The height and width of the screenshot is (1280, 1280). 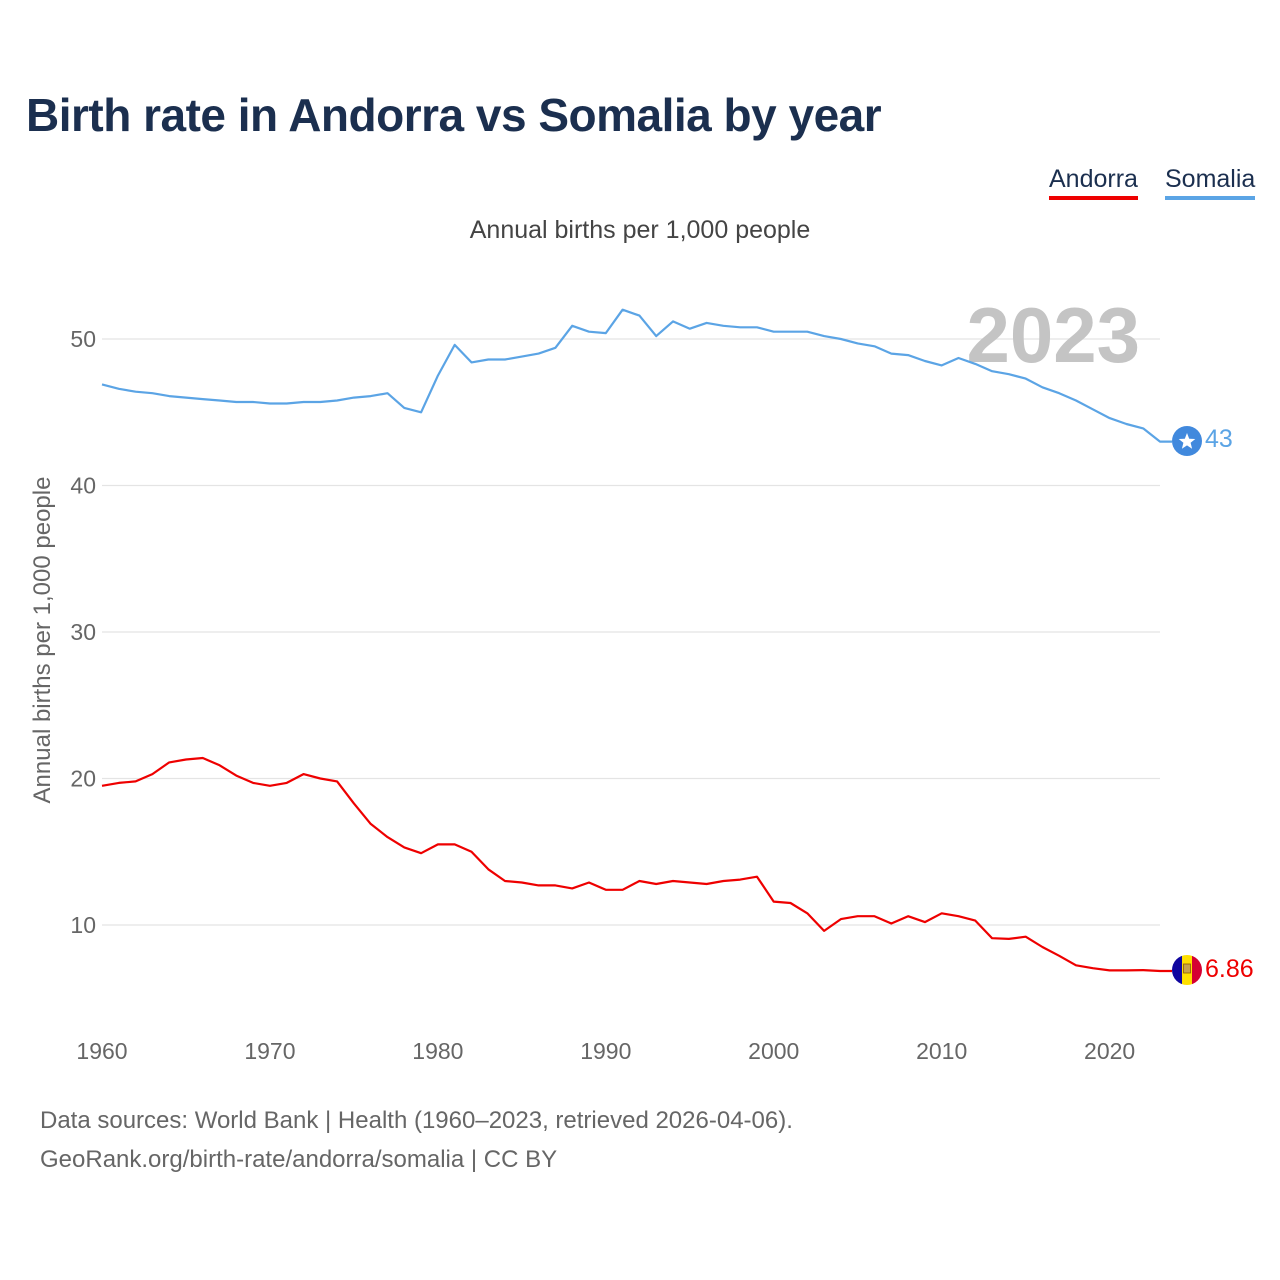 What do you see at coordinates (636, 864) in the screenshot?
I see `series-line-andorra` at bounding box center [636, 864].